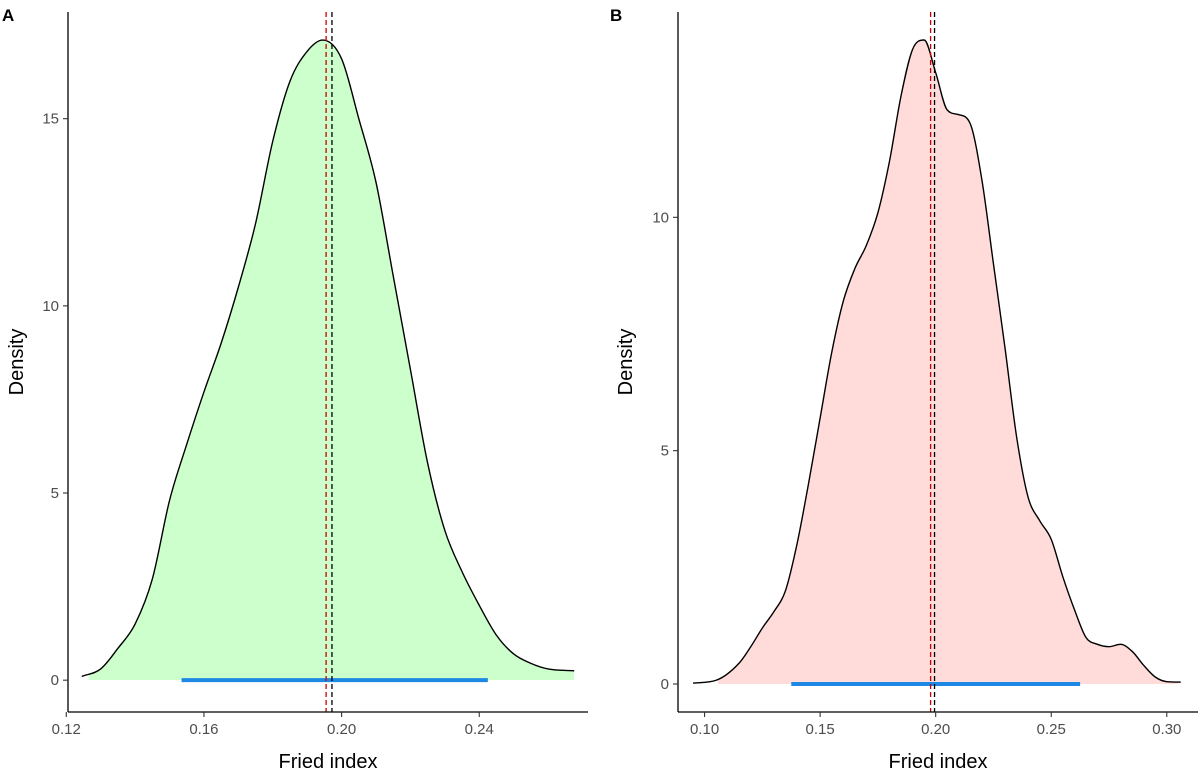  I want to click on panel-b-y-tick-label: 5, so click(665, 451).